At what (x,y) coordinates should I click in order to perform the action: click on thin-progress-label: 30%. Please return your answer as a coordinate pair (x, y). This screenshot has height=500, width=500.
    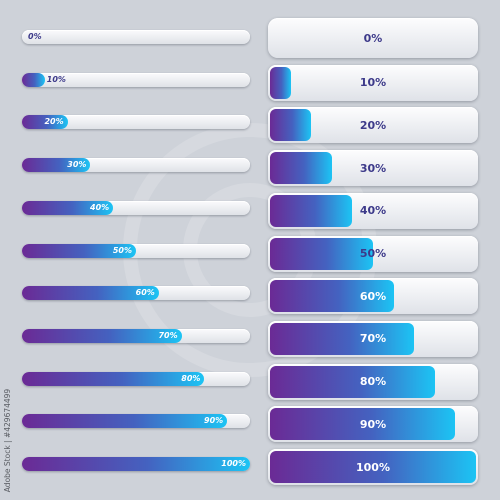
    Looking at the image, I should click on (77, 165).